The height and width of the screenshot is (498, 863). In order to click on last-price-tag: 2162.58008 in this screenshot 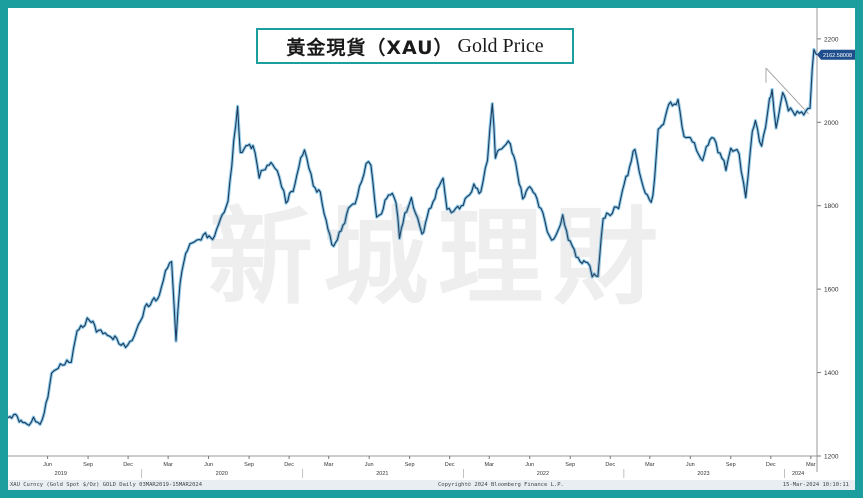, I will do `click(836, 54)`.